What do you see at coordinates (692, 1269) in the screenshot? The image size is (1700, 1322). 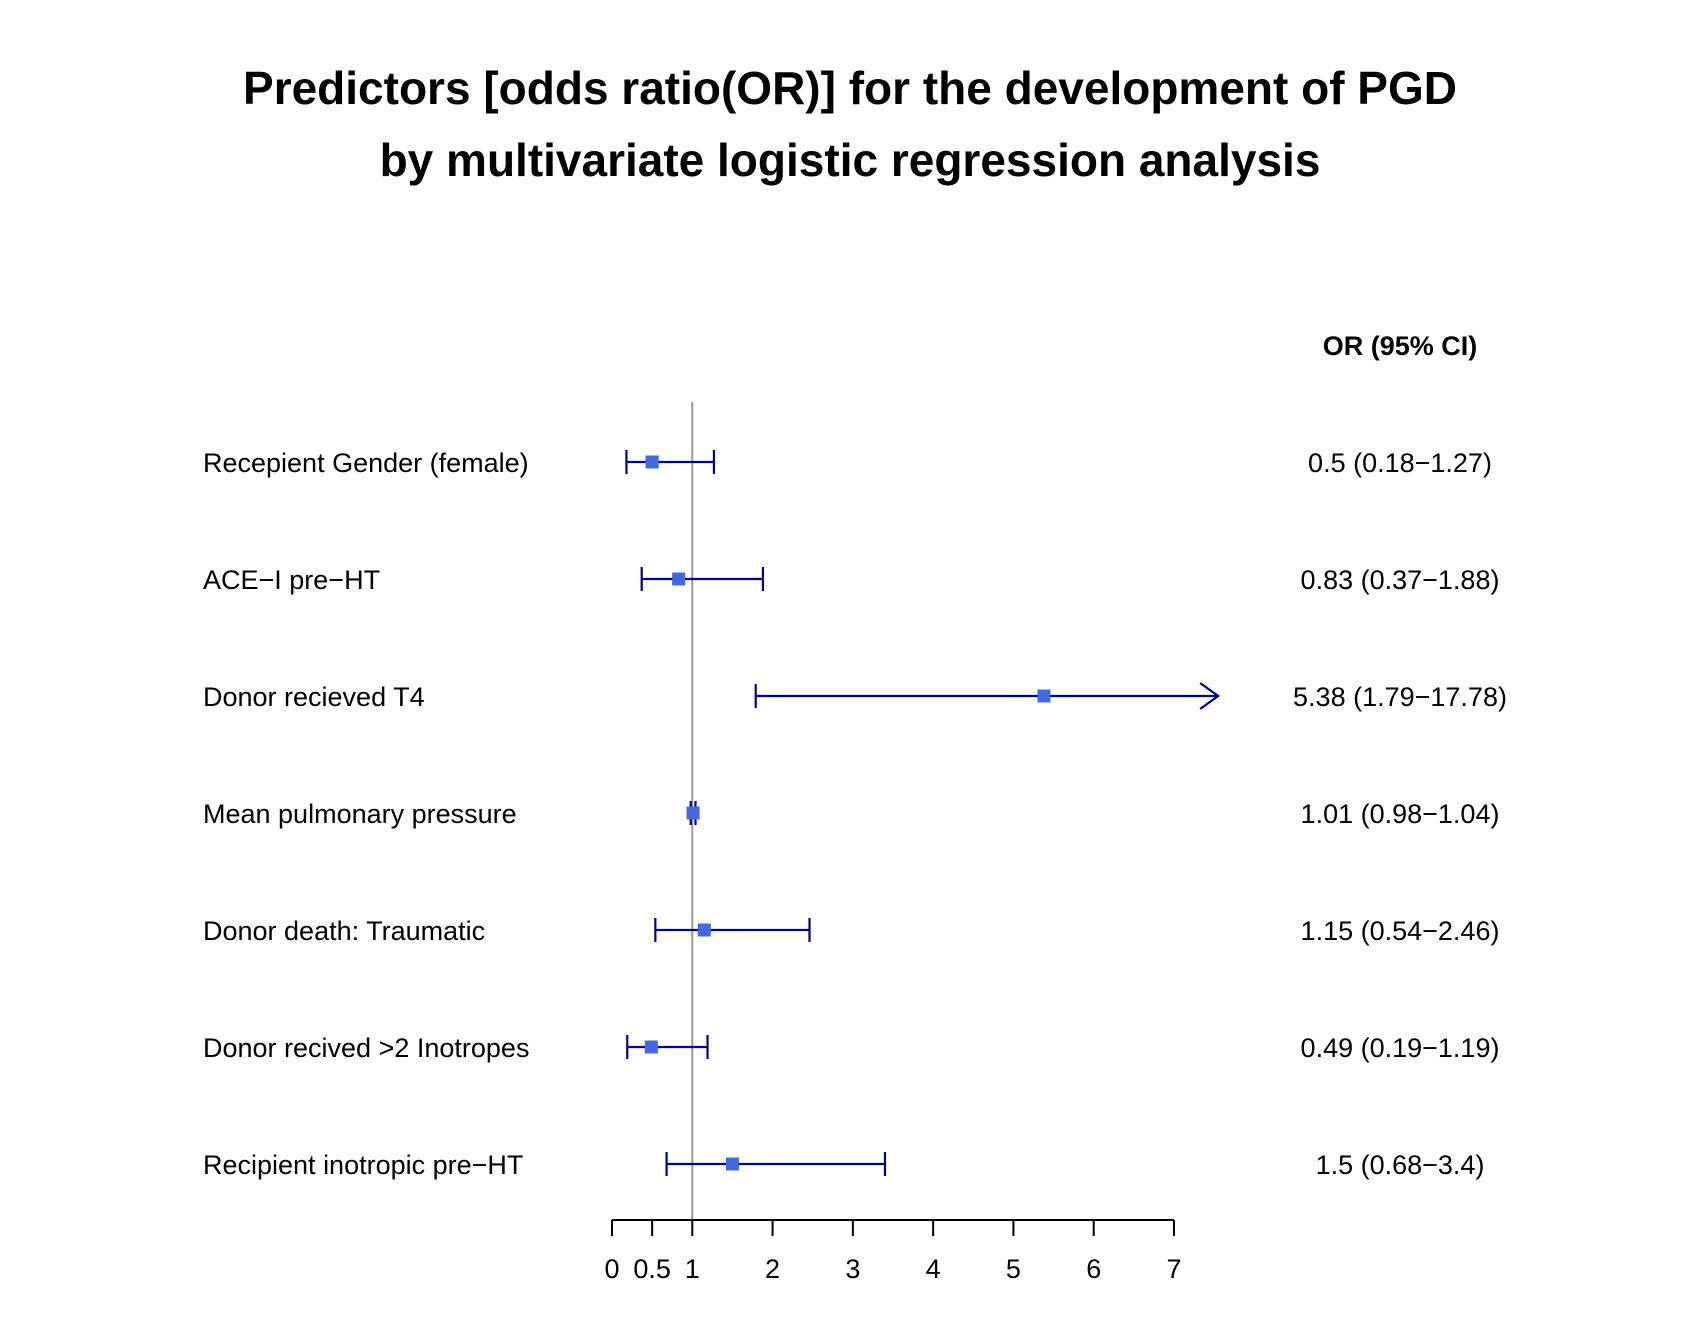 I see `x-tick-label: 1` at bounding box center [692, 1269].